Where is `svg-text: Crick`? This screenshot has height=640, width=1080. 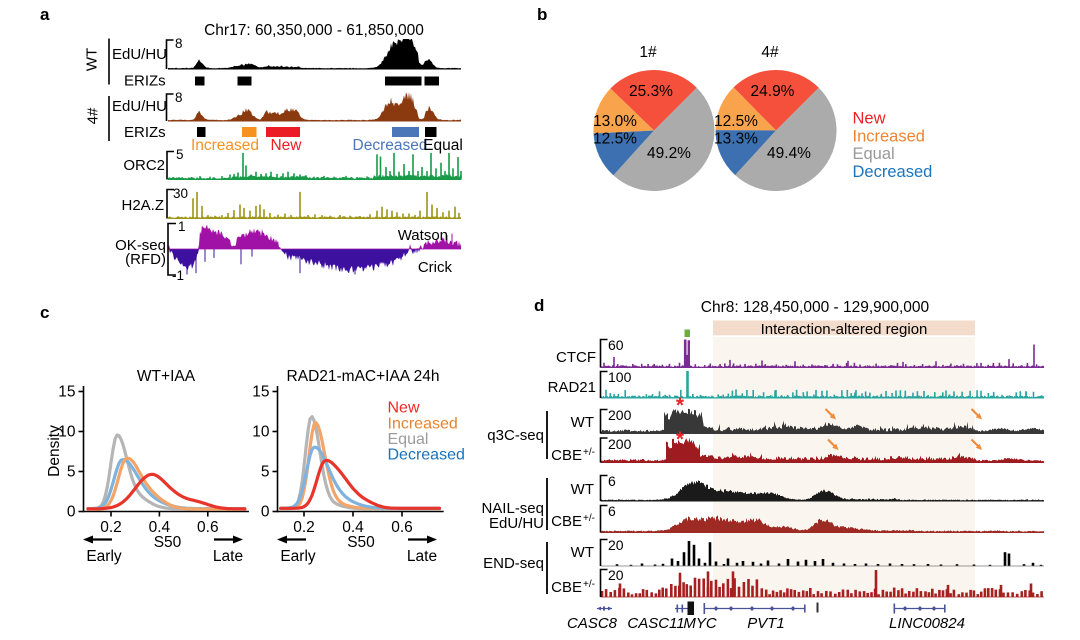 svg-text: Crick is located at coordinates (435, 267).